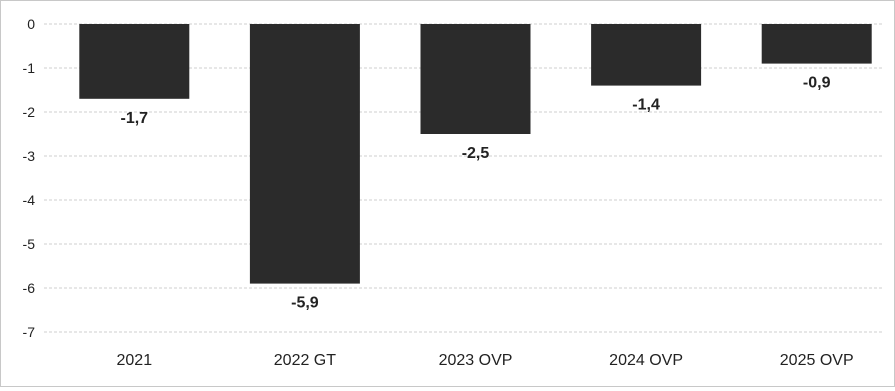 The width and height of the screenshot is (895, 391). I want to click on data-label: -1,7, so click(135, 118).